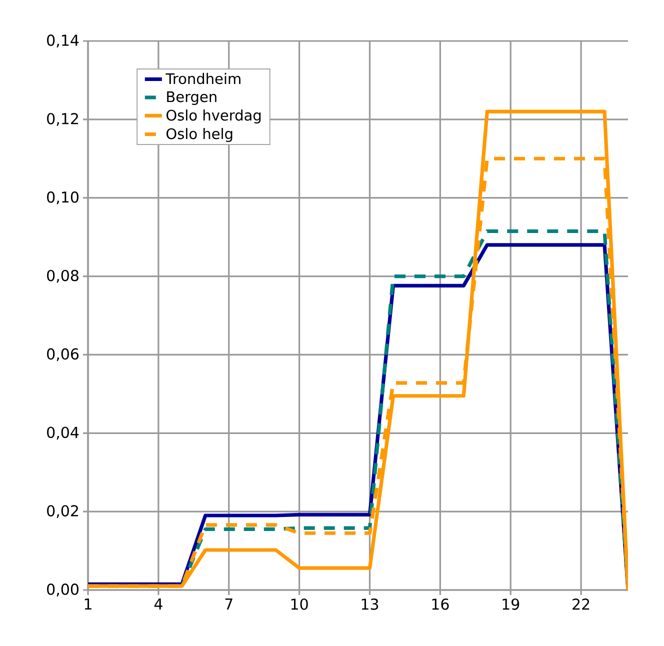 Image resolution: width=664 pixels, height=646 pixels. What do you see at coordinates (581, 604) in the screenshot?
I see `x-tick-label: 22` at bounding box center [581, 604].